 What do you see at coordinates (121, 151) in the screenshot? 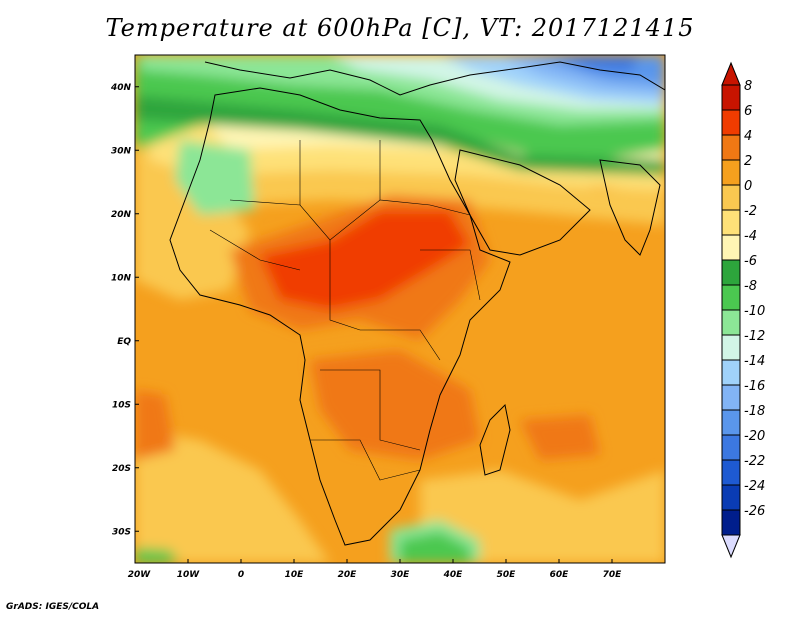
I see `lat-tick-label: 30N` at bounding box center [121, 151].